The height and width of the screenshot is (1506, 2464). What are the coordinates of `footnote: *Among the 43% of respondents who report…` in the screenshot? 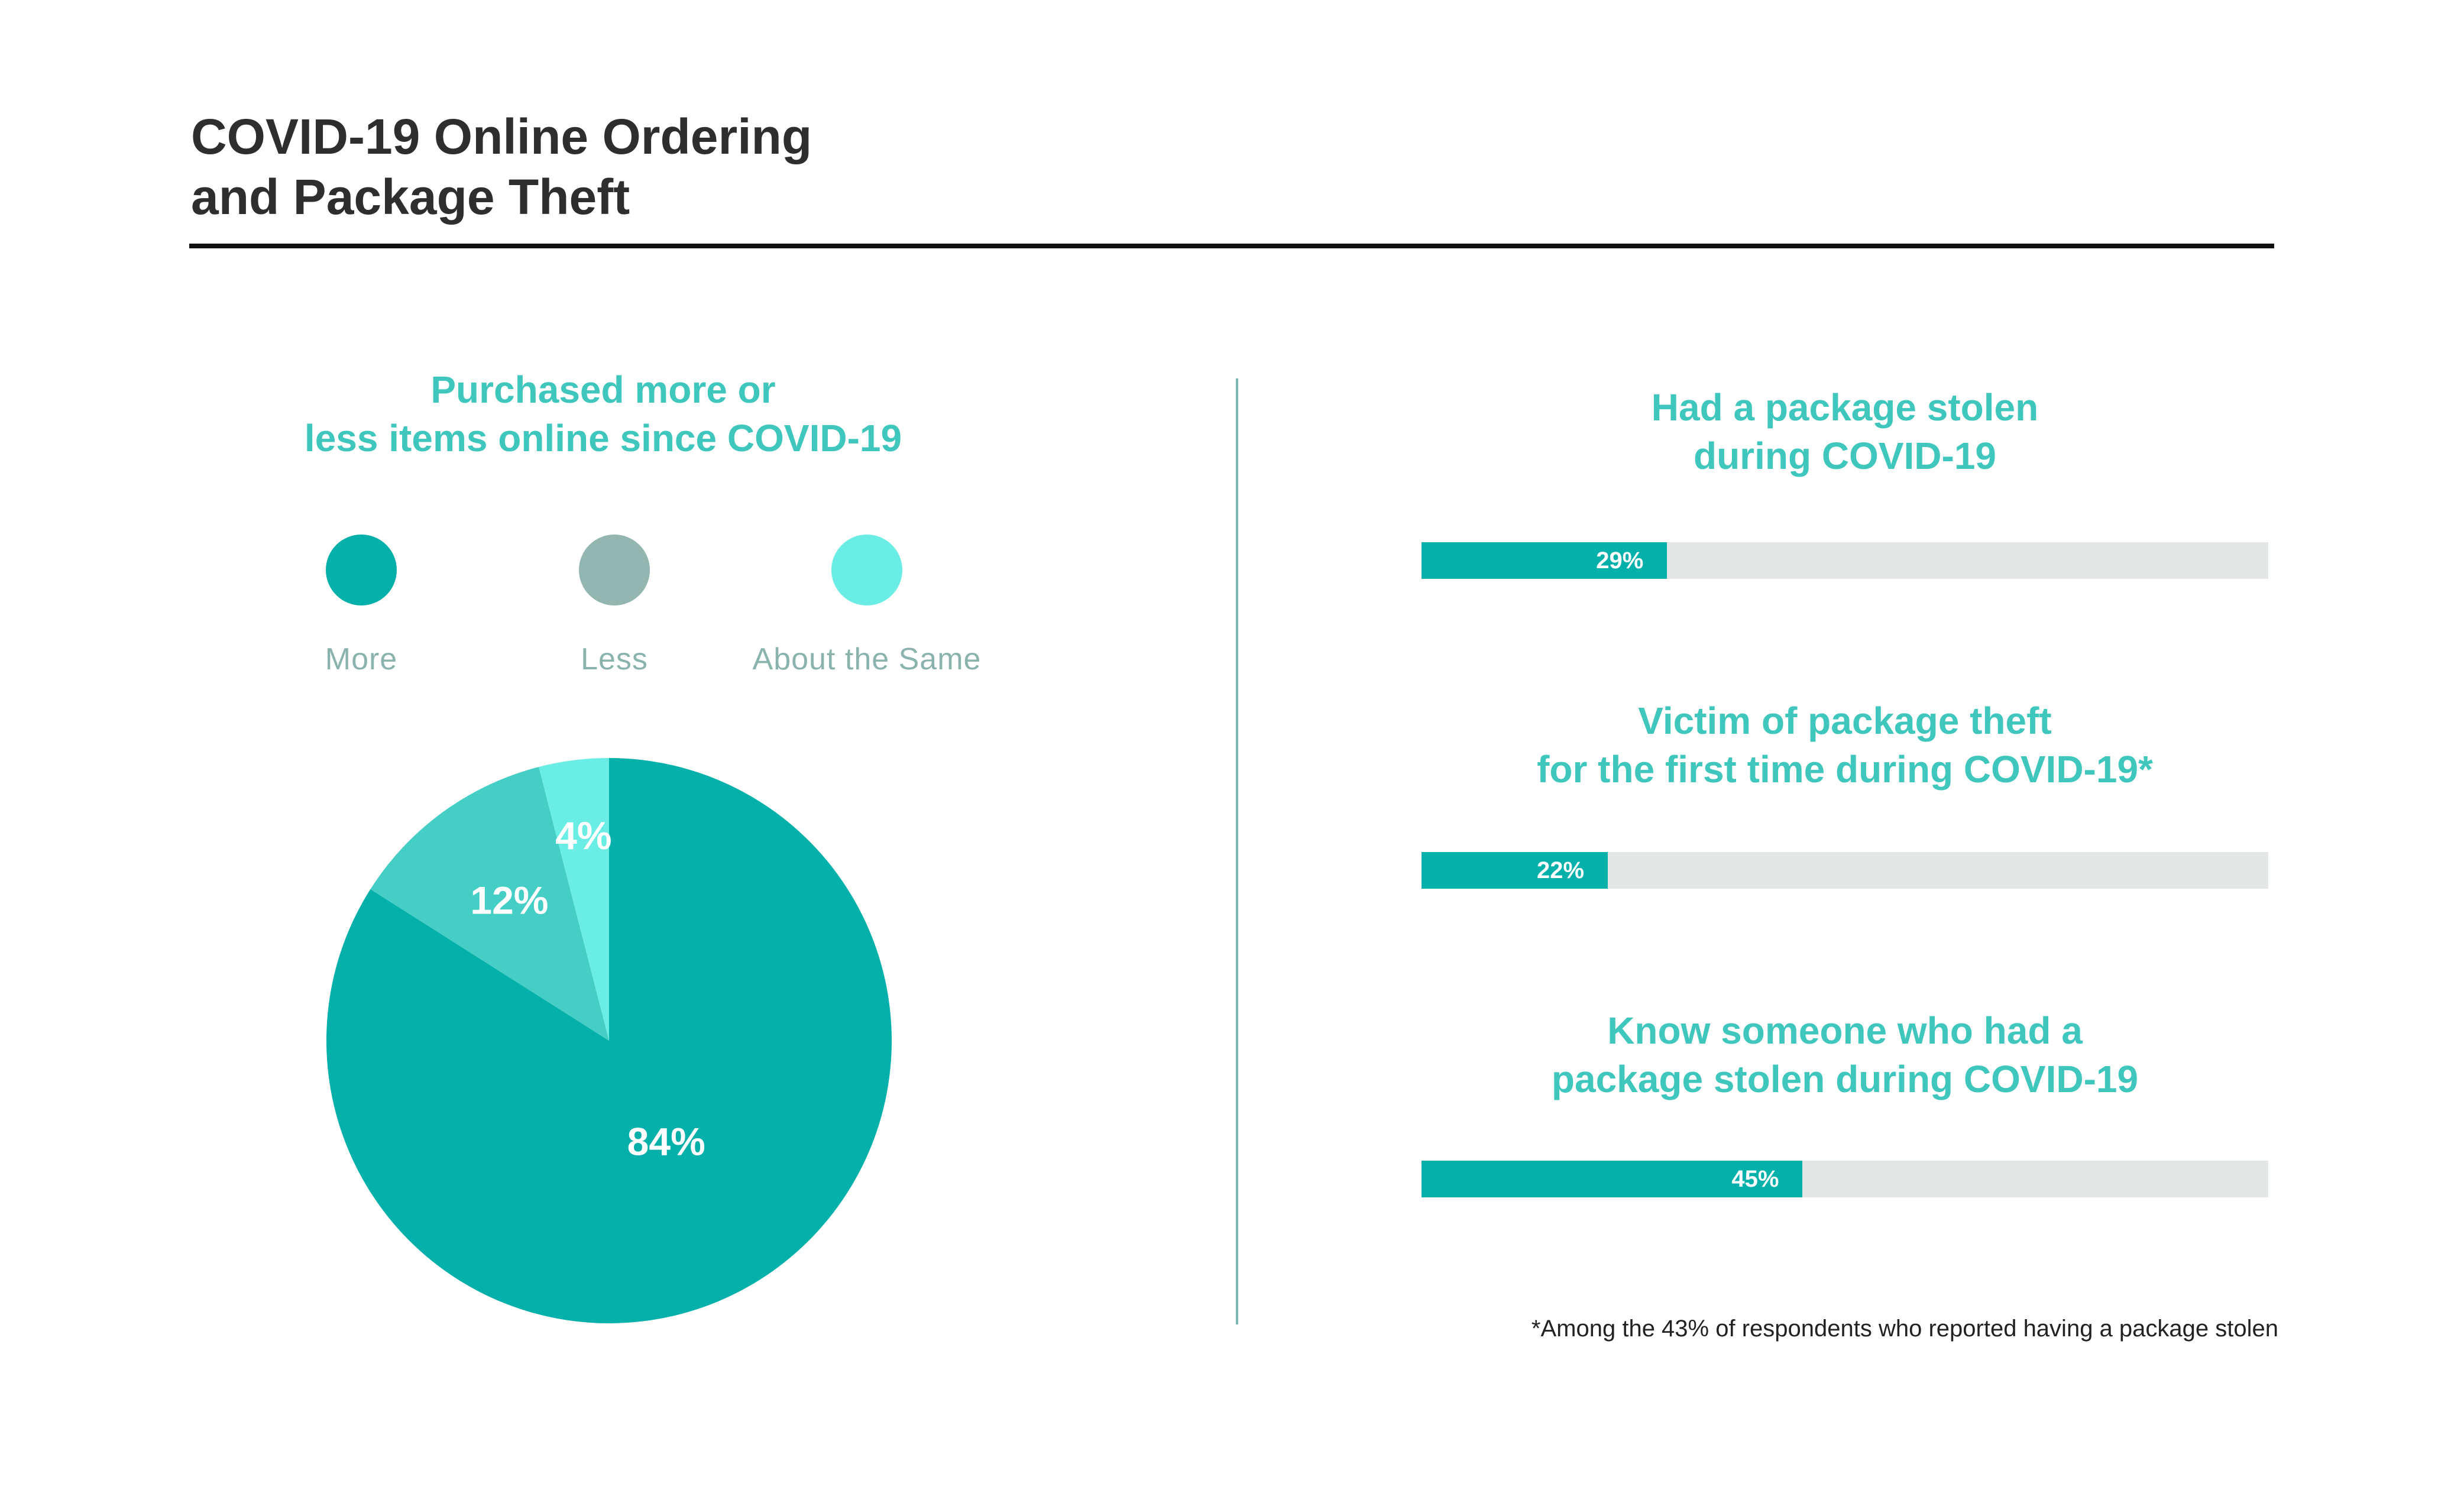 It's located at (1904, 1329).